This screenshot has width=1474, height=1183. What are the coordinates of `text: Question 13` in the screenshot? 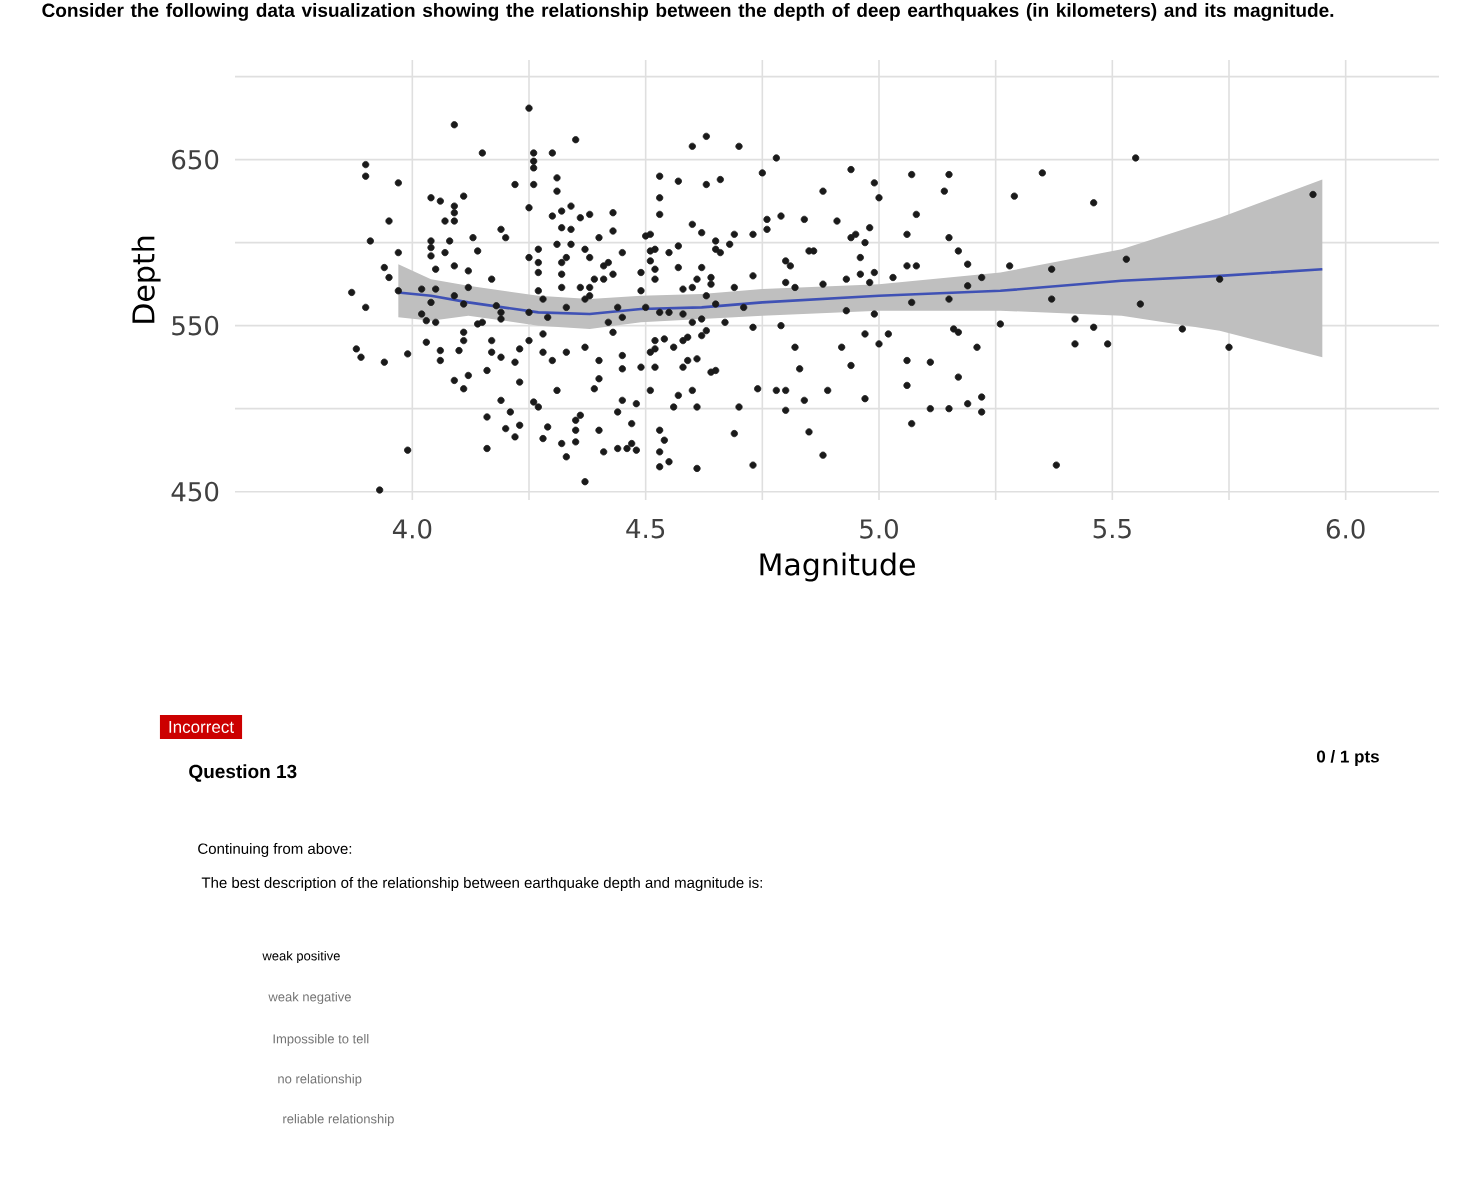 It's located at (243, 773).